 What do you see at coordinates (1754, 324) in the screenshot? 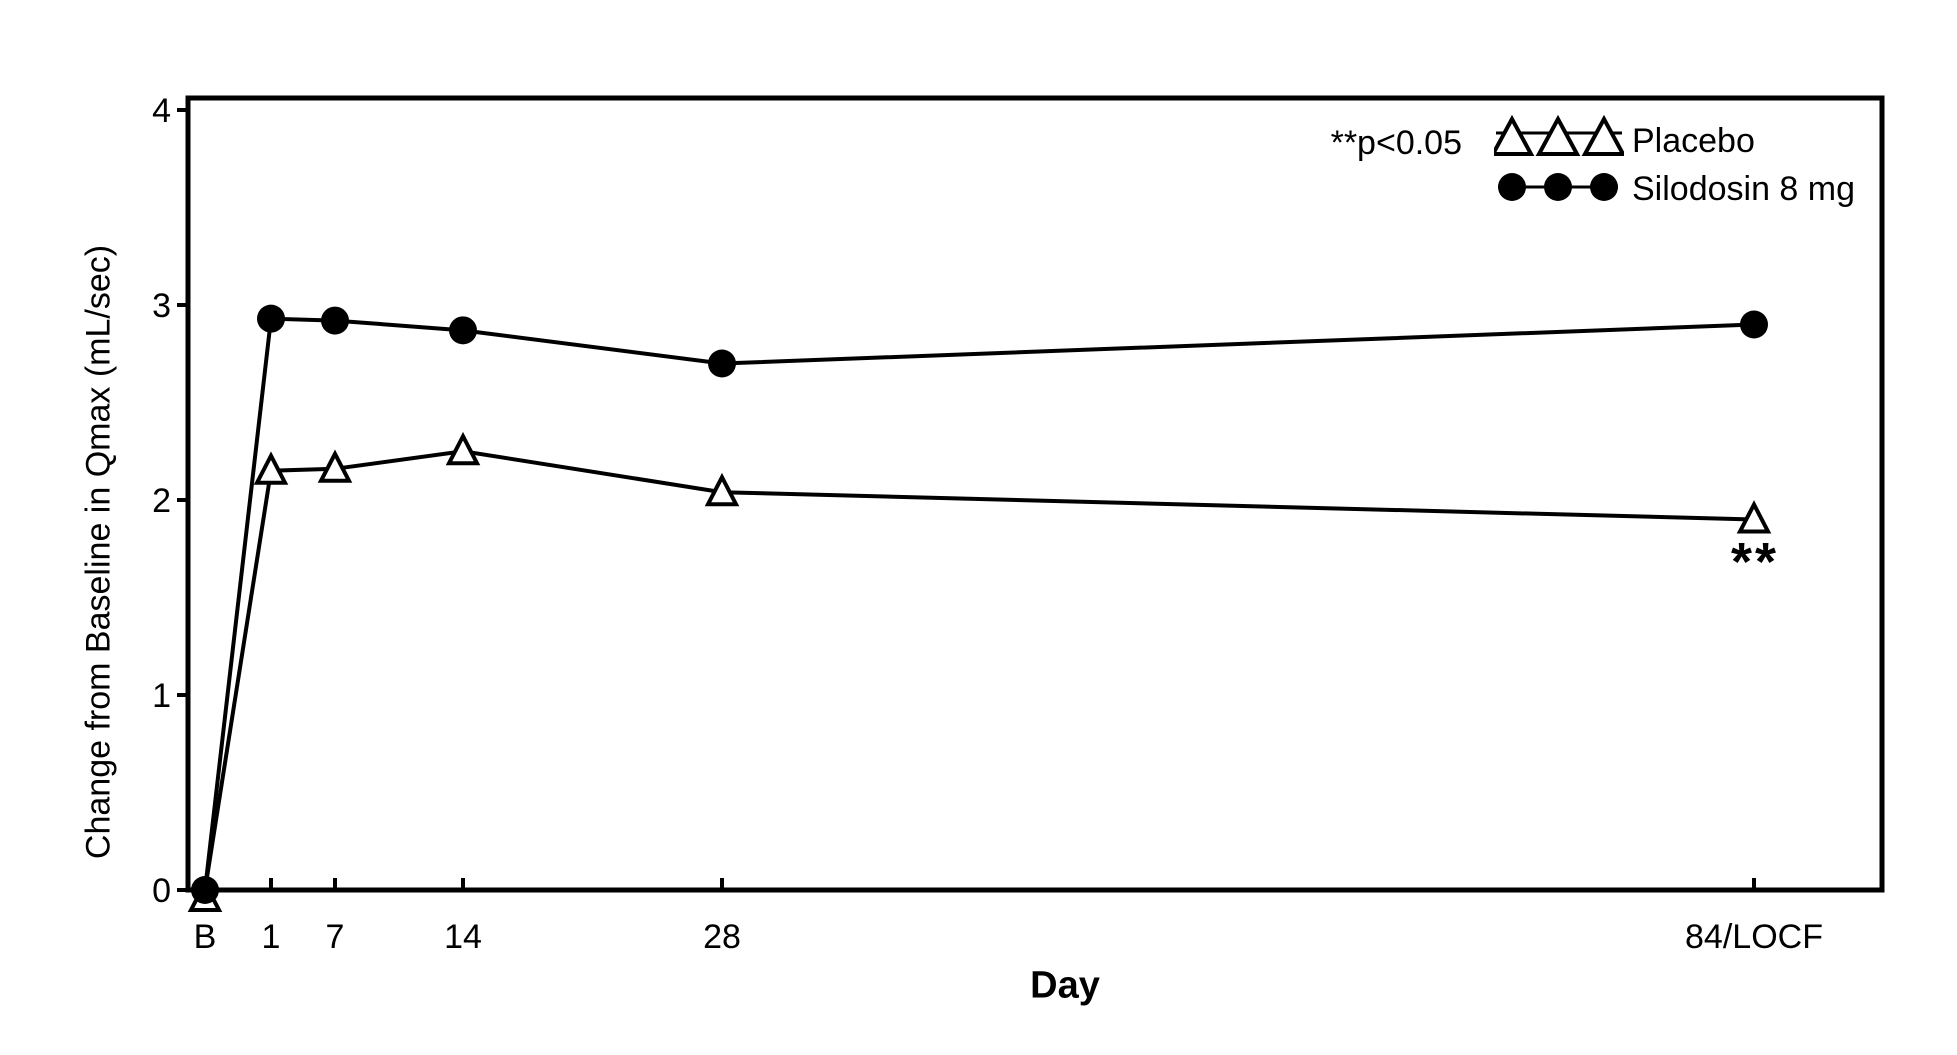
I see `marker-silodosin-8-mg-84-locf` at bounding box center [1754, 324].